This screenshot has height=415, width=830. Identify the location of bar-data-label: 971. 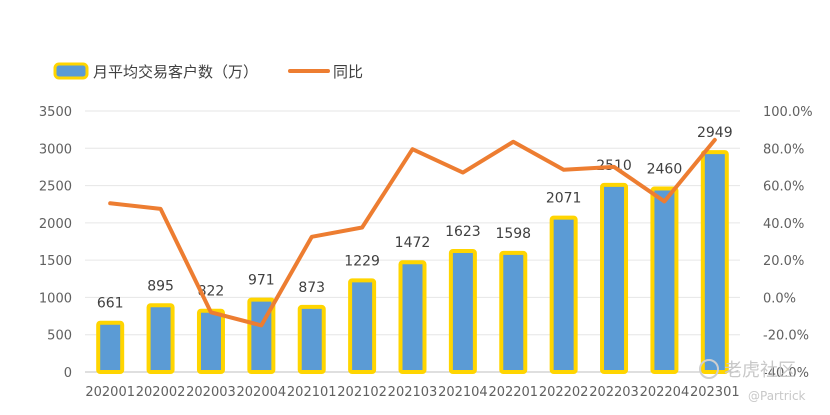
(261, 281).